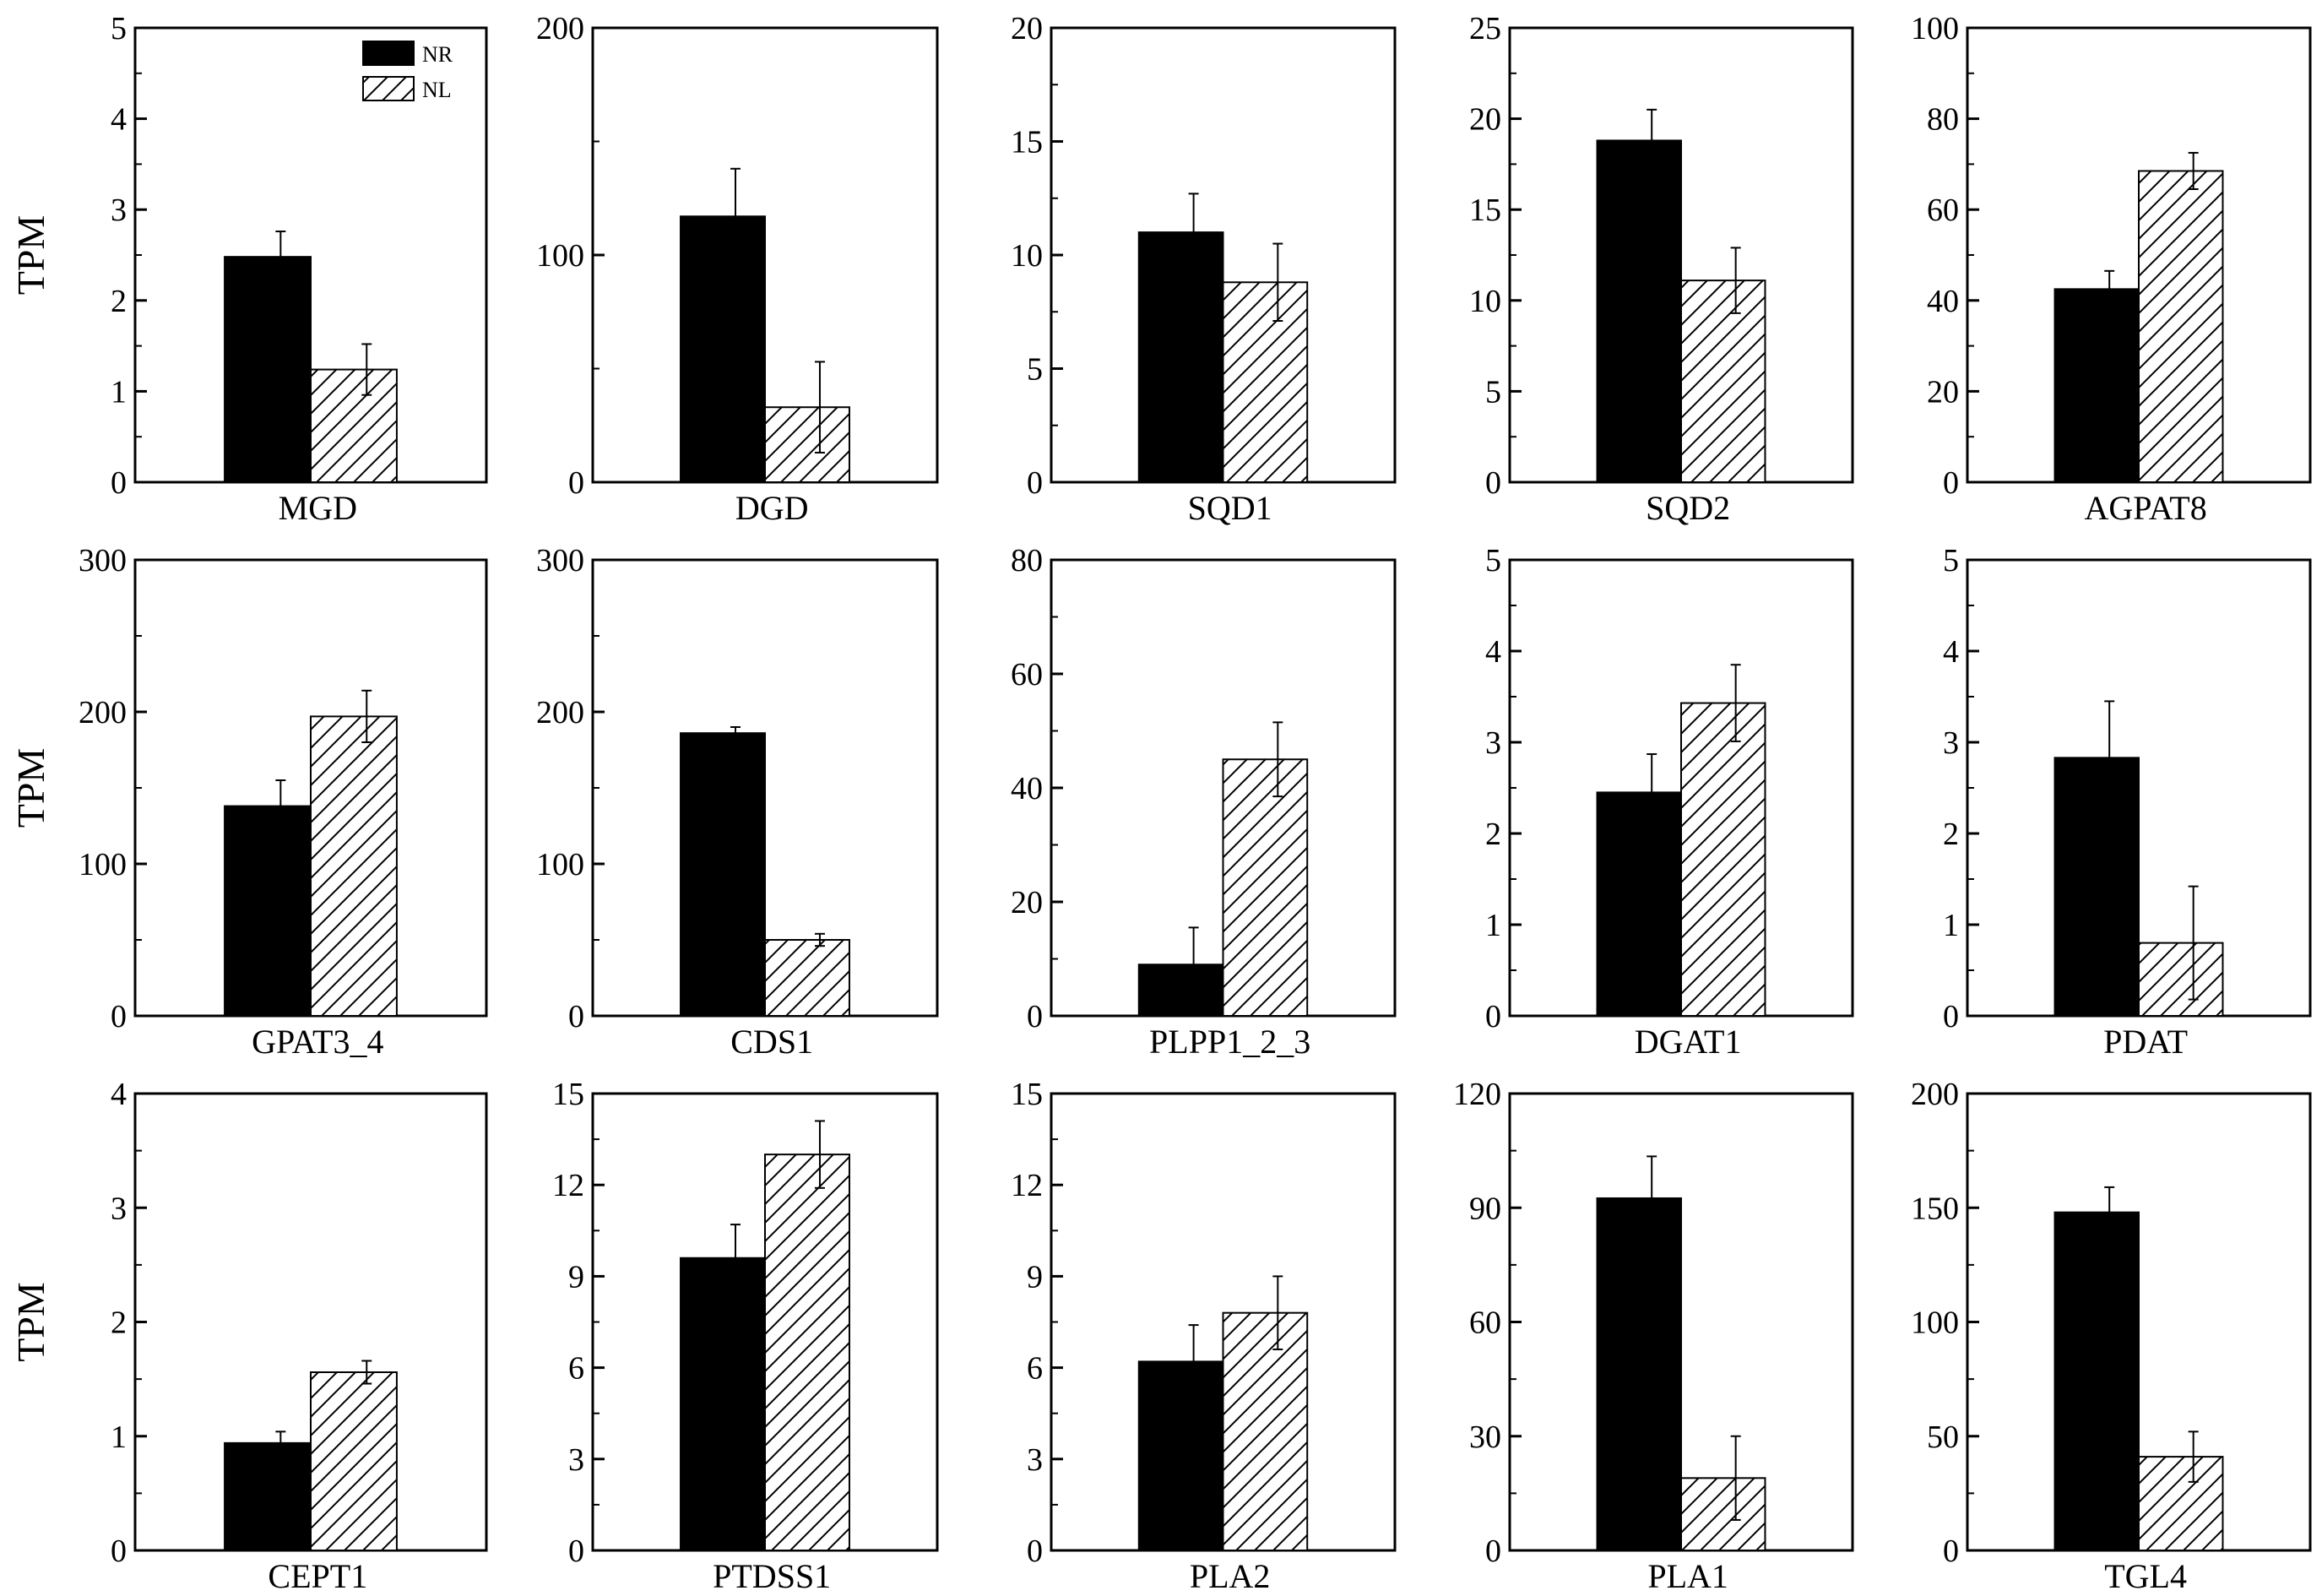 The height and width of the screenshot is (1596, 2322). What do you see at coordinates (1688, 1042) in the screenshot?
I see `gene-label-dgat1: DGAT1` at bounding box center [1688, 1042].